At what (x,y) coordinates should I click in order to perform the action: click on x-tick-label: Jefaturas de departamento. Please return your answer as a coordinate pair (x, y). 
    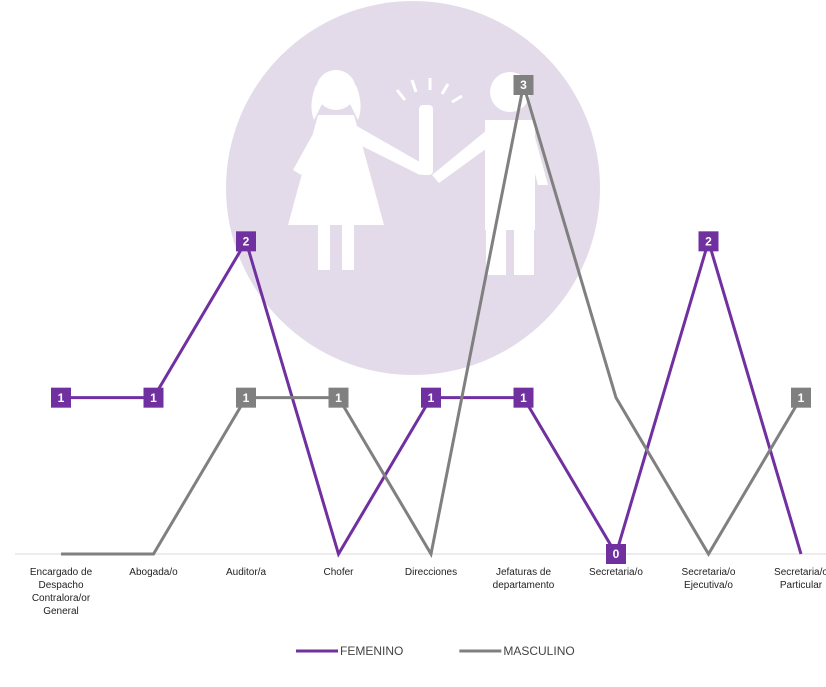
    Looking at the image, I should click on (524, 579).